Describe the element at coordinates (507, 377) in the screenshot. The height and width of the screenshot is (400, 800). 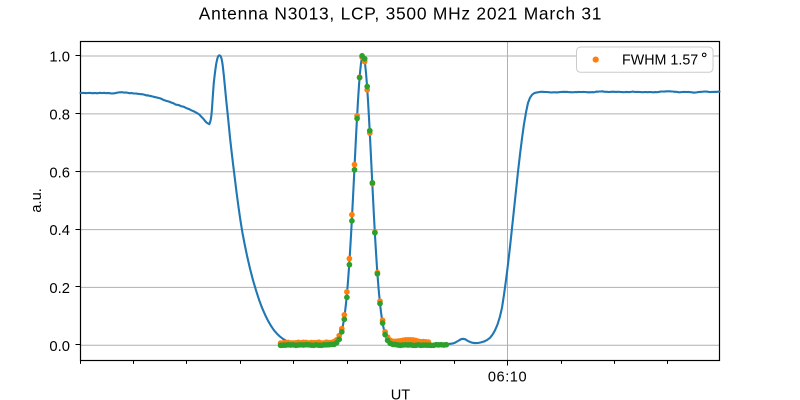
I see `svg-text: 06:10` at that location.